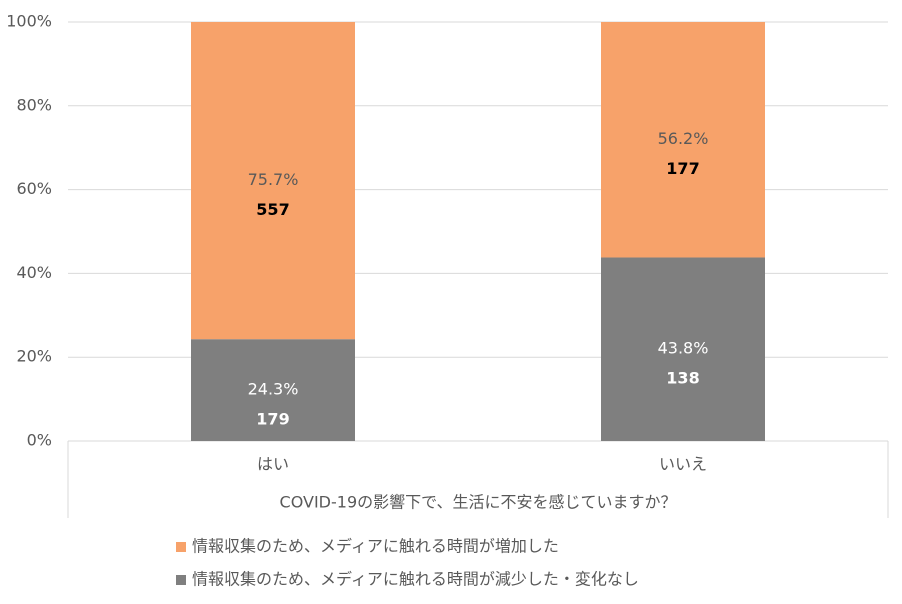  What do you see at coordinates (39, 440) in the screenshot?
I see `y-tick-label: 0%` at bounding box center [39, 440].